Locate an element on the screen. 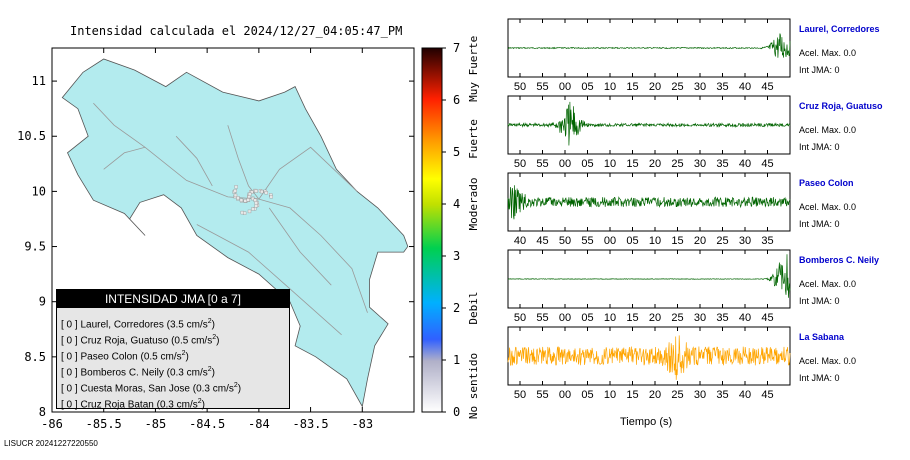  footer-id: LISUCR 20241227220550 is located at coordinates (51, 443).